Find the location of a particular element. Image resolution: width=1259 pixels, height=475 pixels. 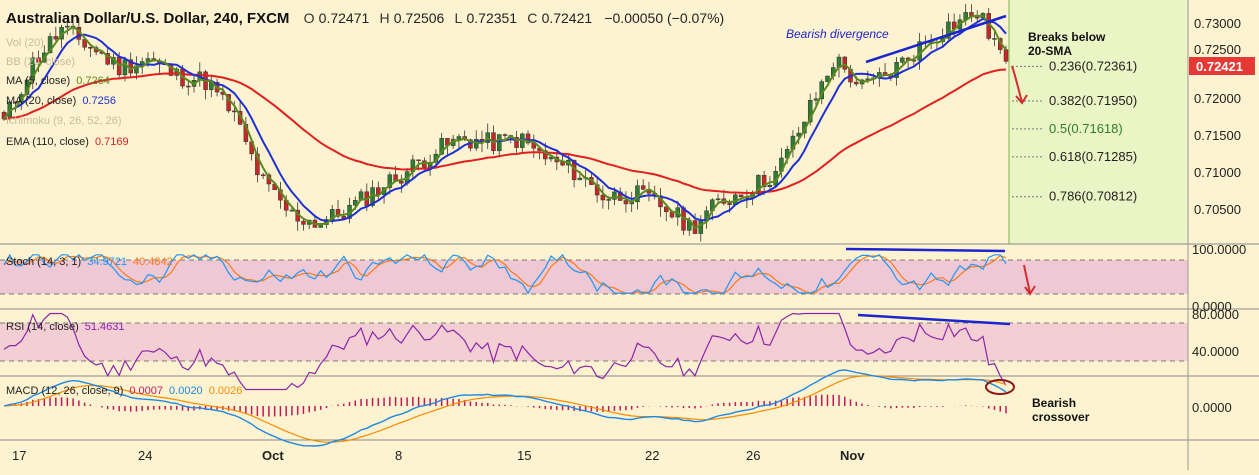

macd-line is located at coordinates (505, 408).